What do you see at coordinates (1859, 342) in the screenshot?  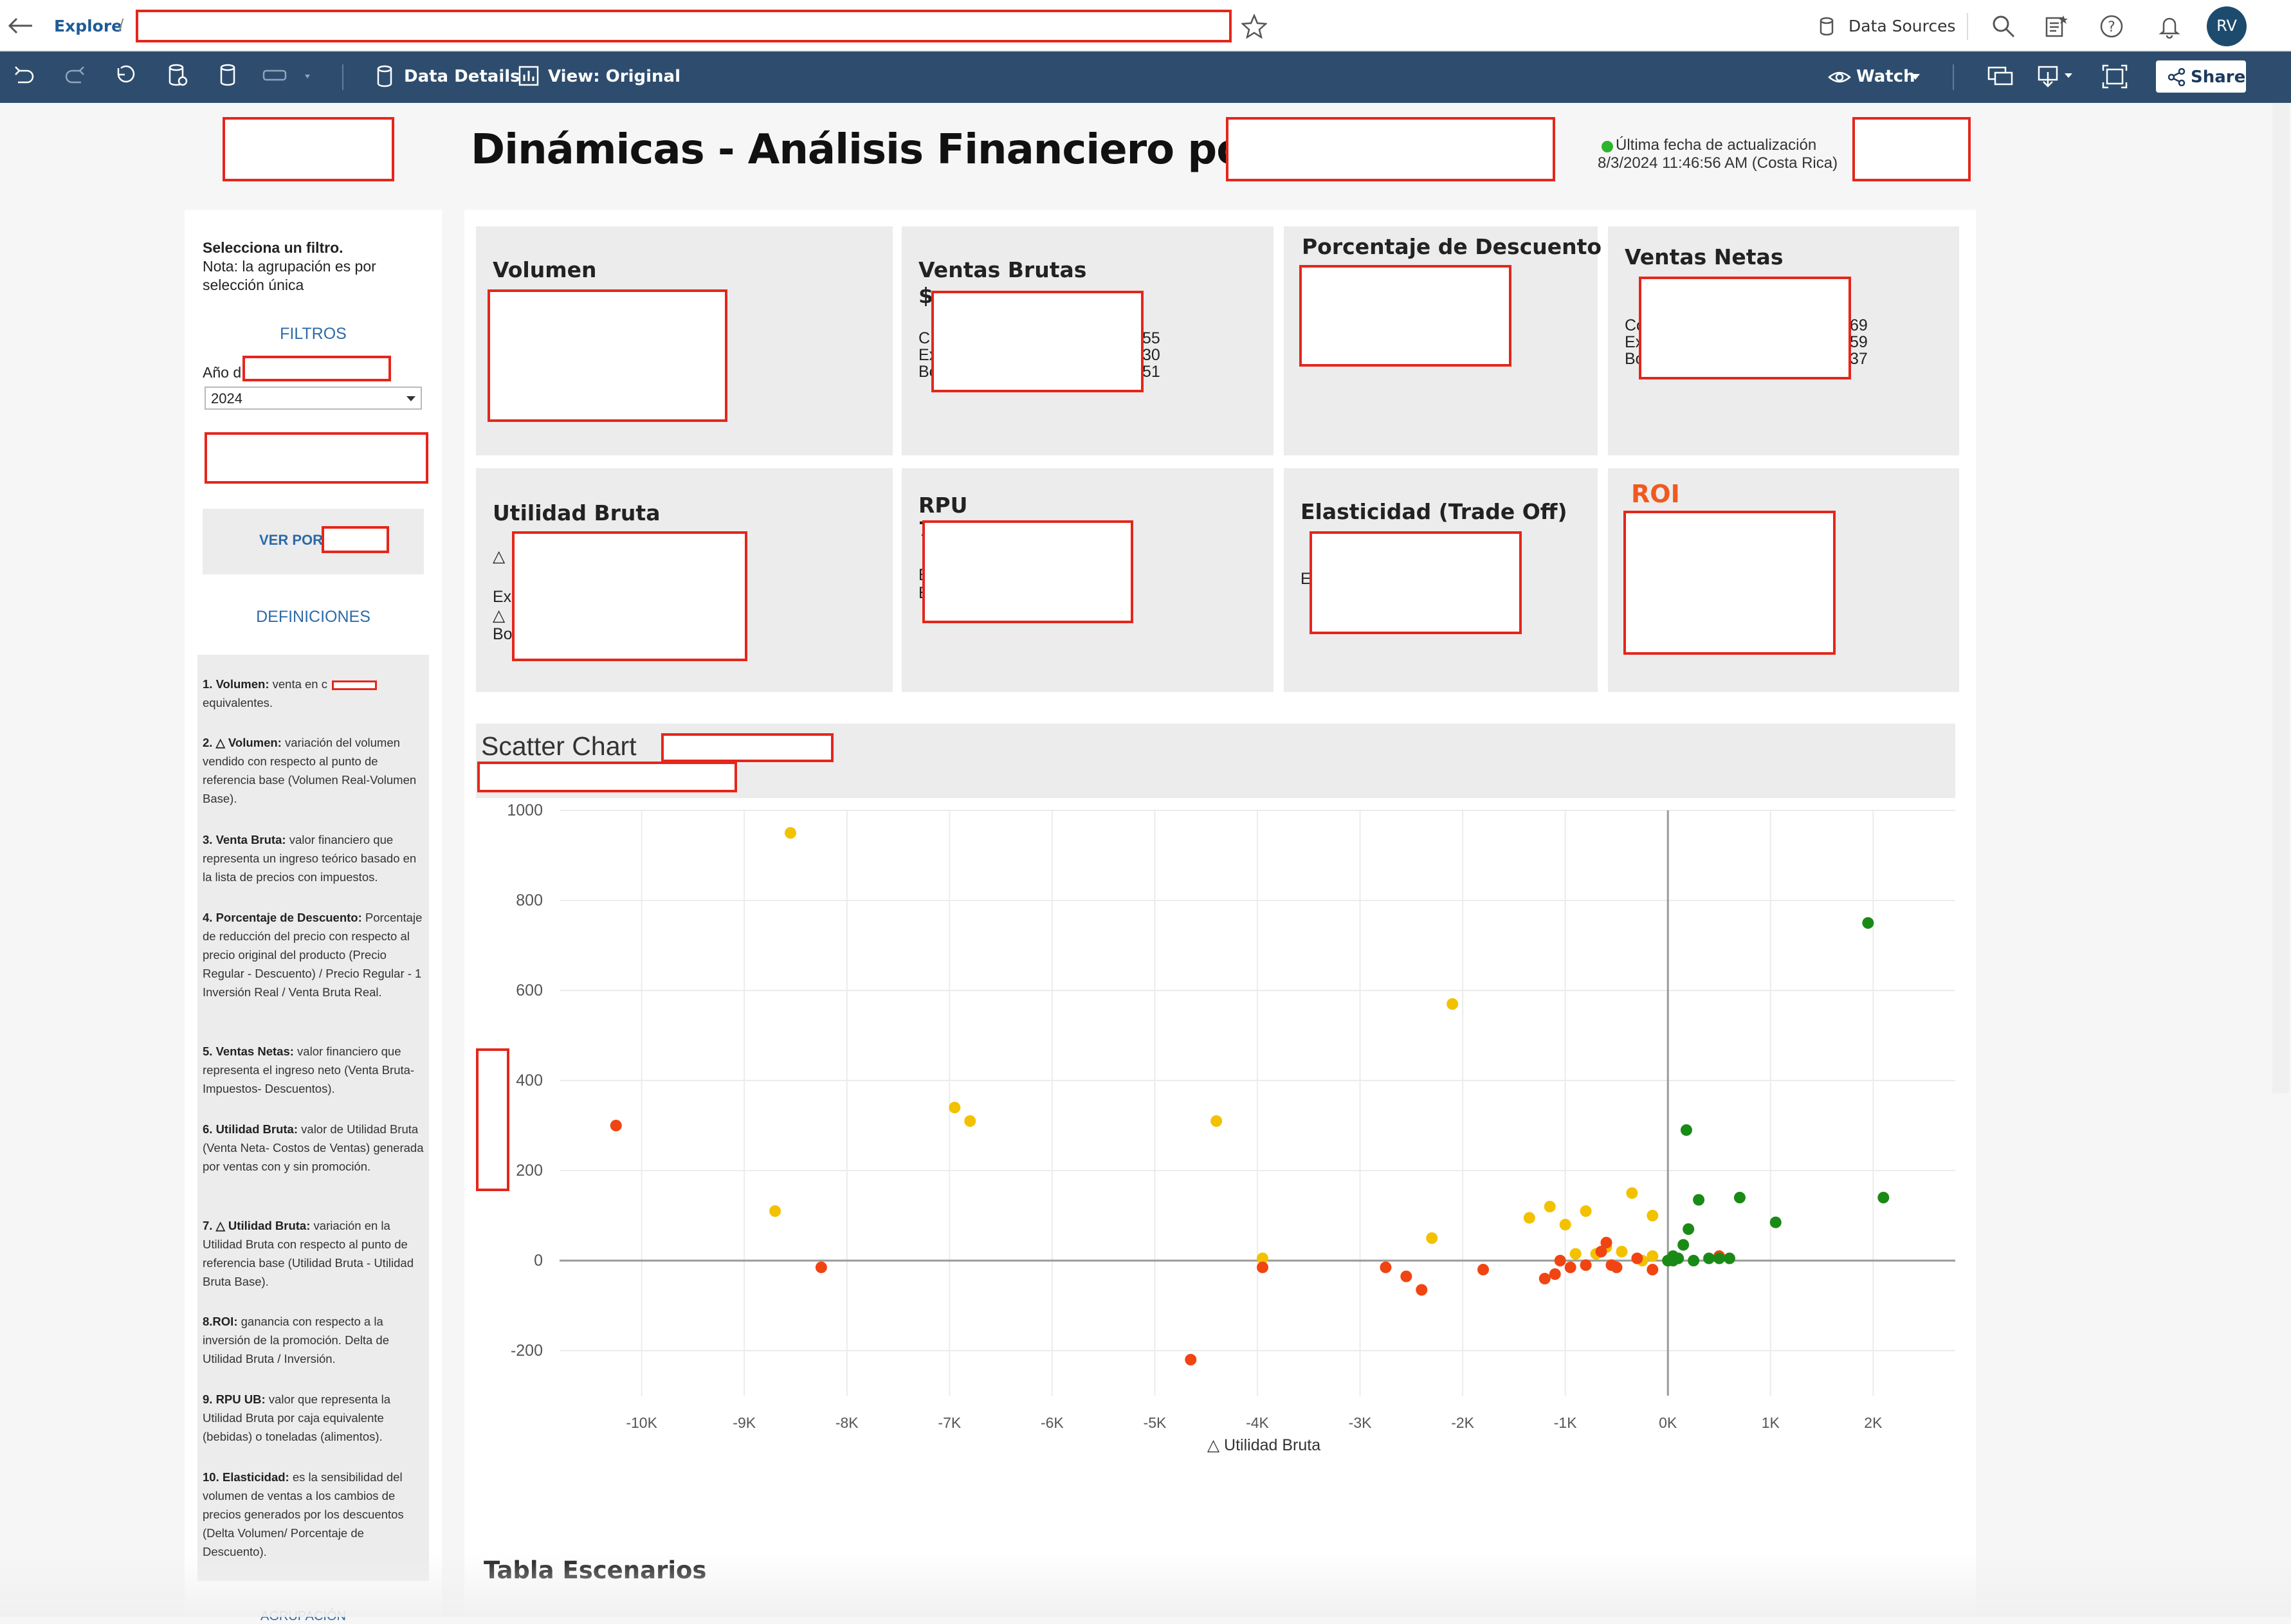 I see `kpi-row-value: 59` at bounding box center [1859, 342].